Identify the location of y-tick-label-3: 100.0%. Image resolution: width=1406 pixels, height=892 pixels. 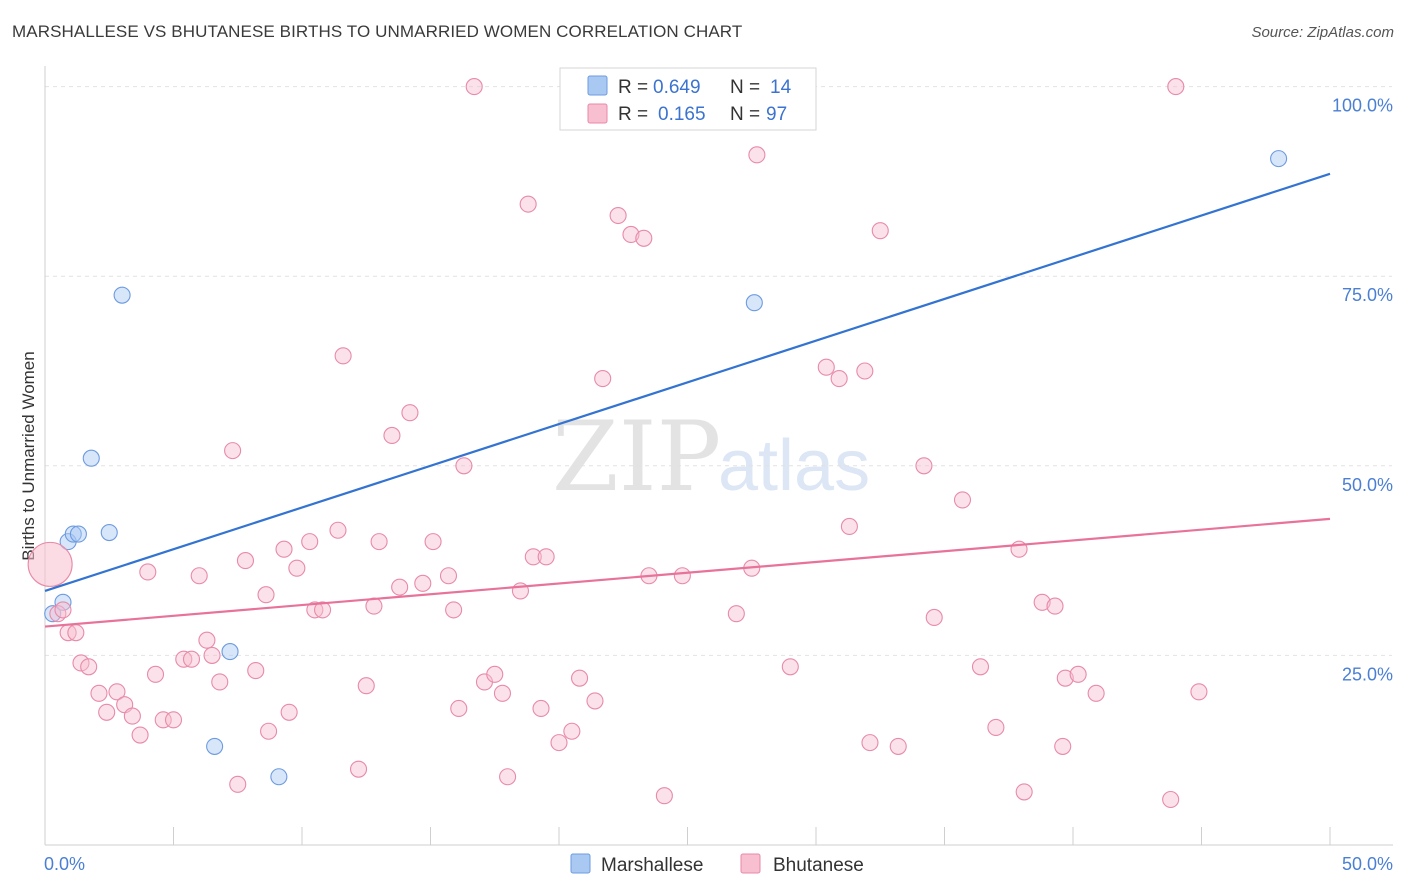
(1362, 106).